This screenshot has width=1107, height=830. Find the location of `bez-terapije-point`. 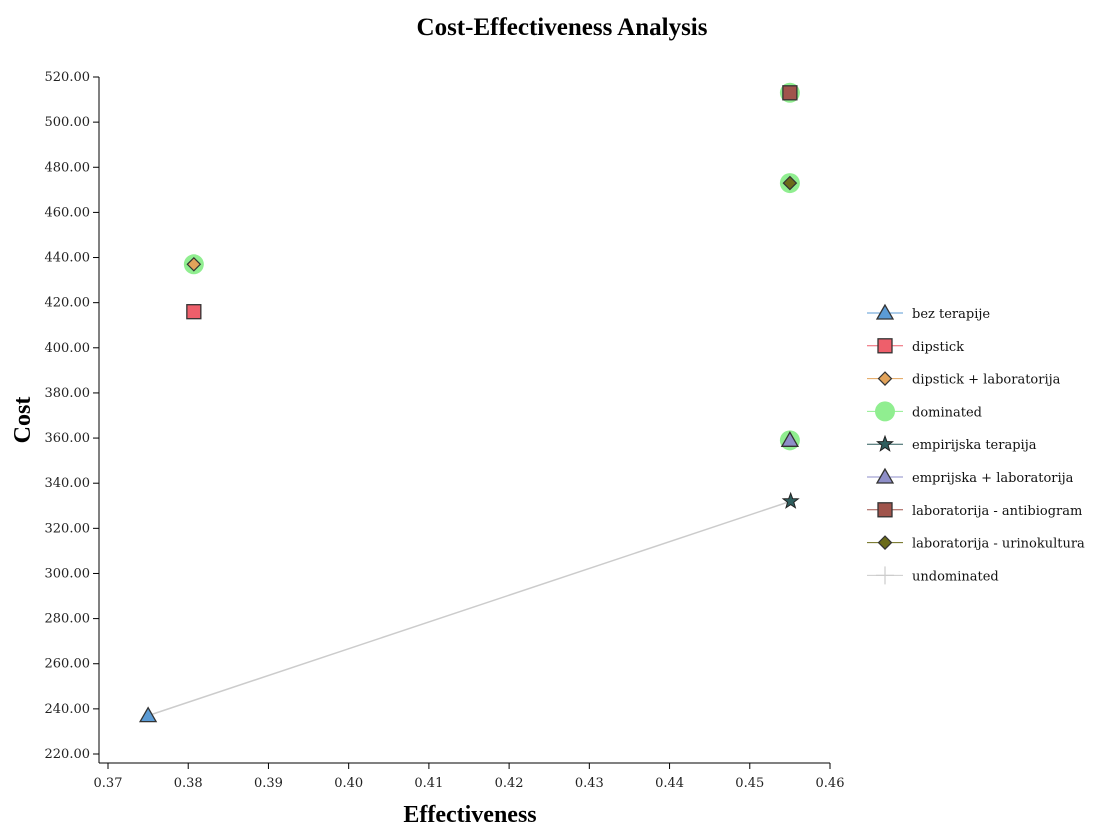

bez-terapije-point is located at coordinates (148, 714).